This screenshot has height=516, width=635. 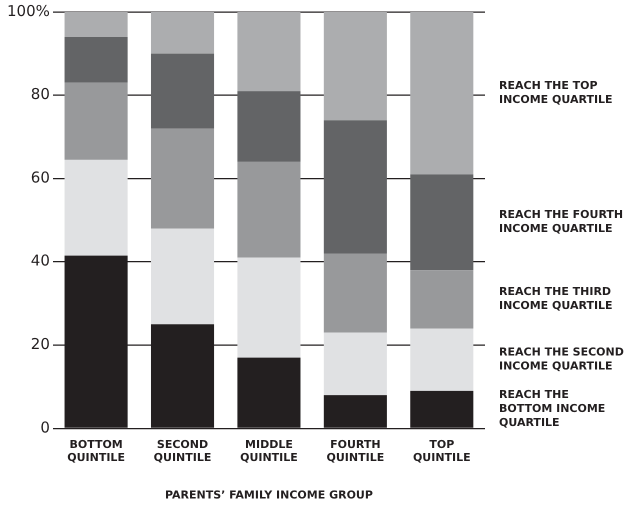 I want to click on x-tick-label: MIDDLE QUINTILE, so click(x=269, y=451).